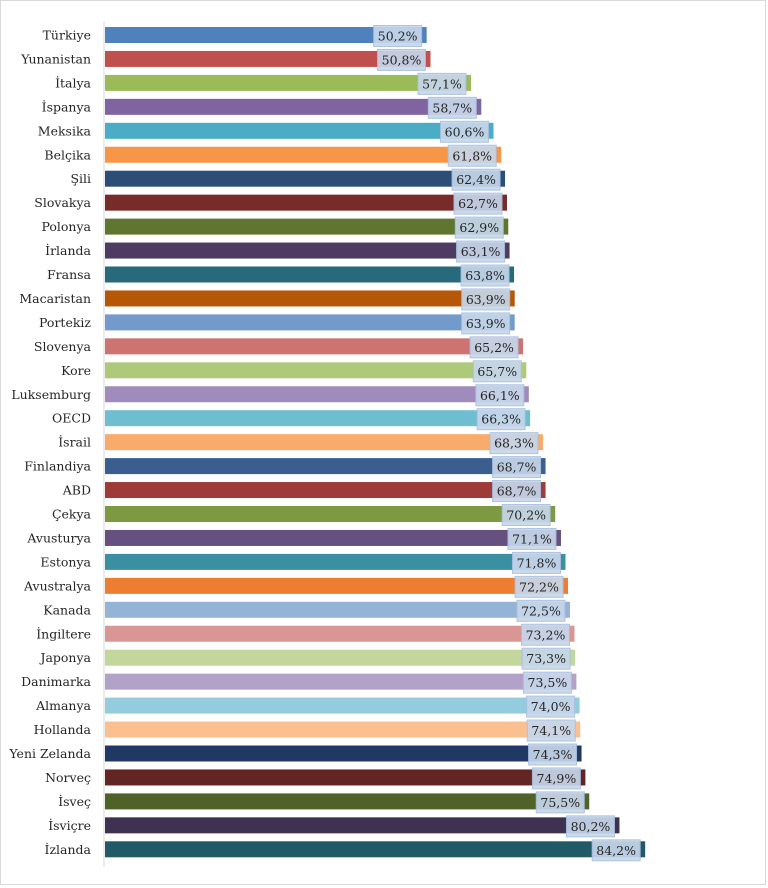 This screenshot has height=888, width=768. I want to click on data-label: 74,9%, so click(557, 778).